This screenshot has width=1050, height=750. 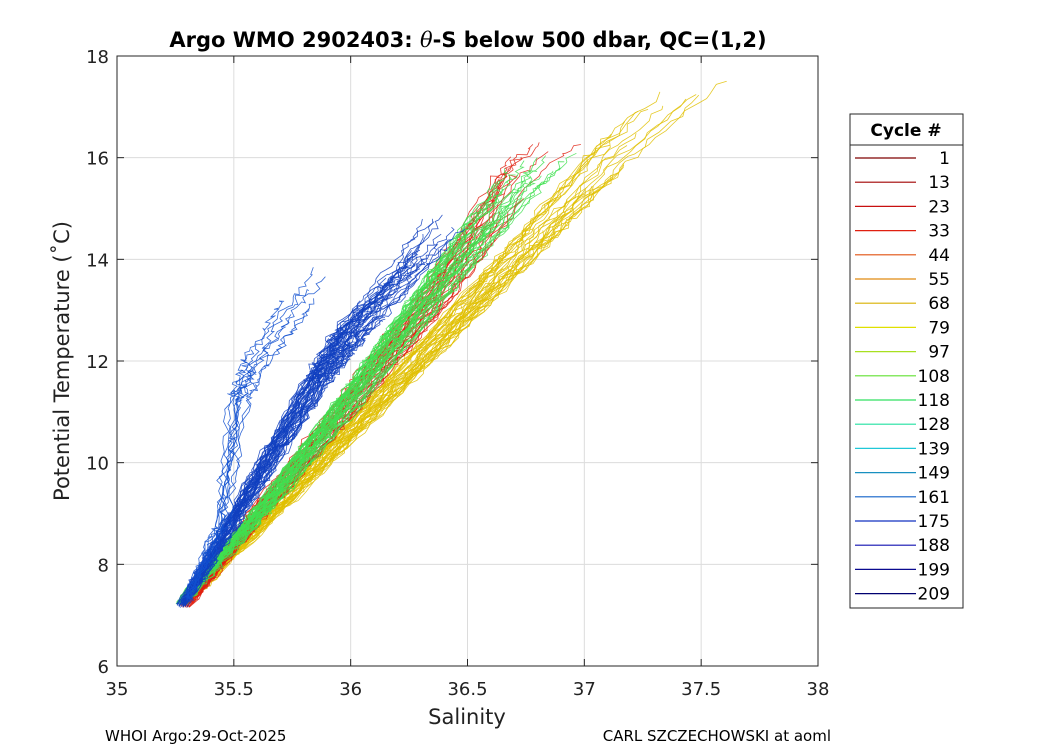 I want to click on y-axis-label: Potential Temperature (˚C), so click(x=62, y=361).